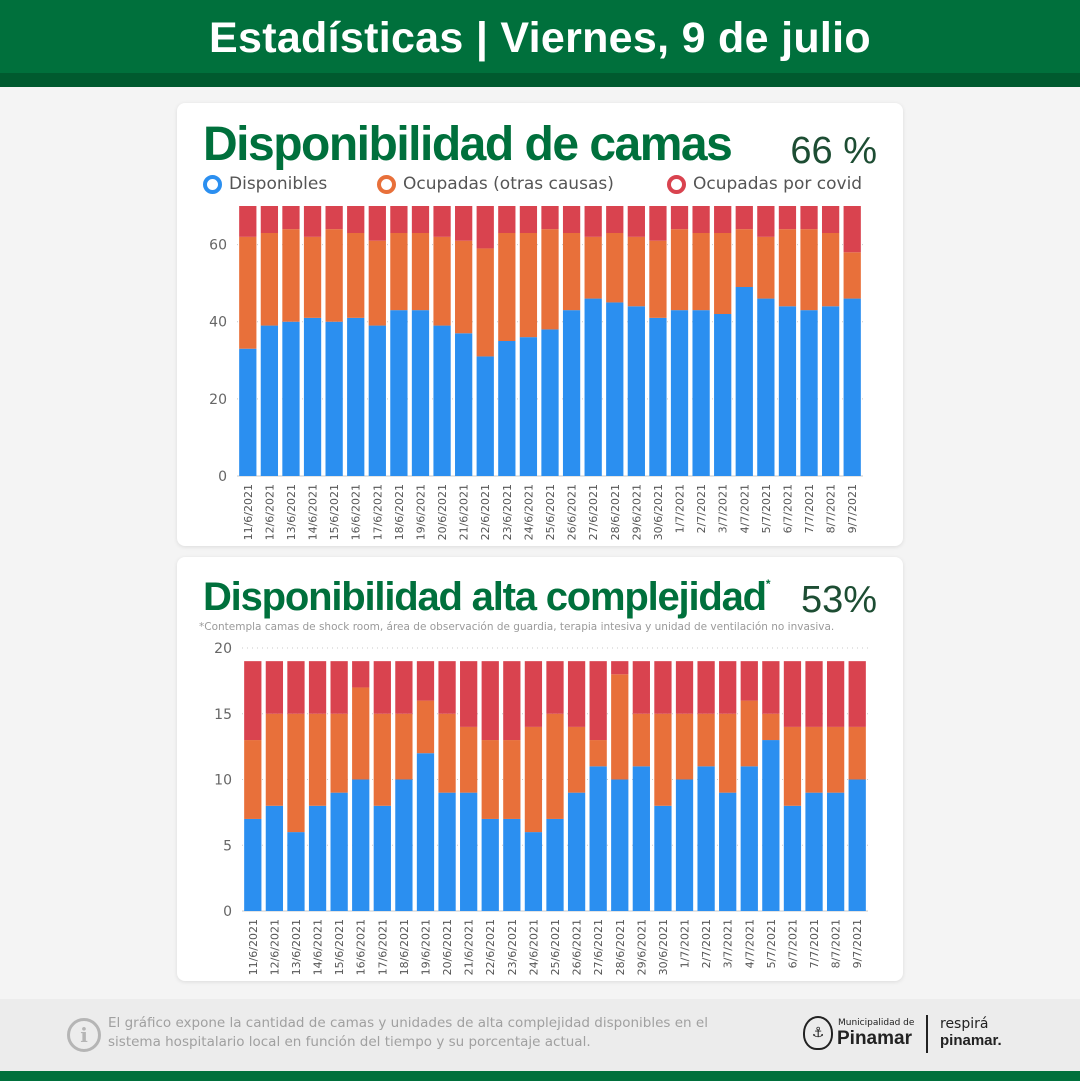  I want to click on y-tick-label: 10, so click(223, 781).